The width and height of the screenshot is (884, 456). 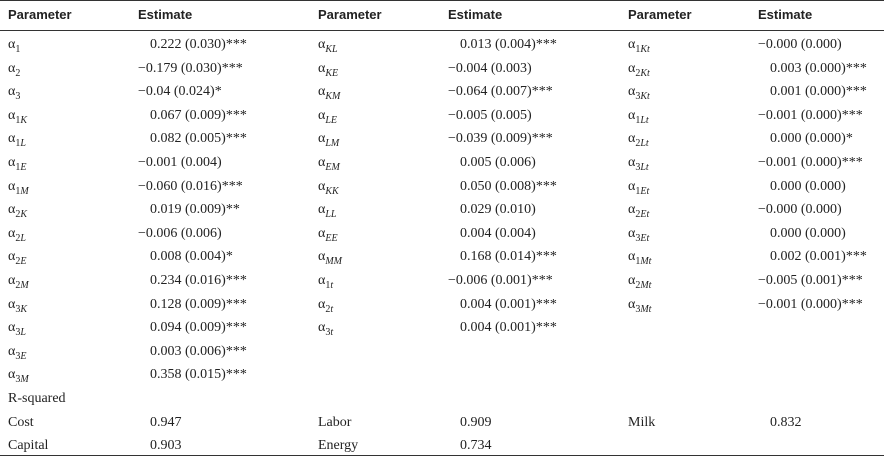 I want to click on parameter: α2L, so click(x=17, y=234).